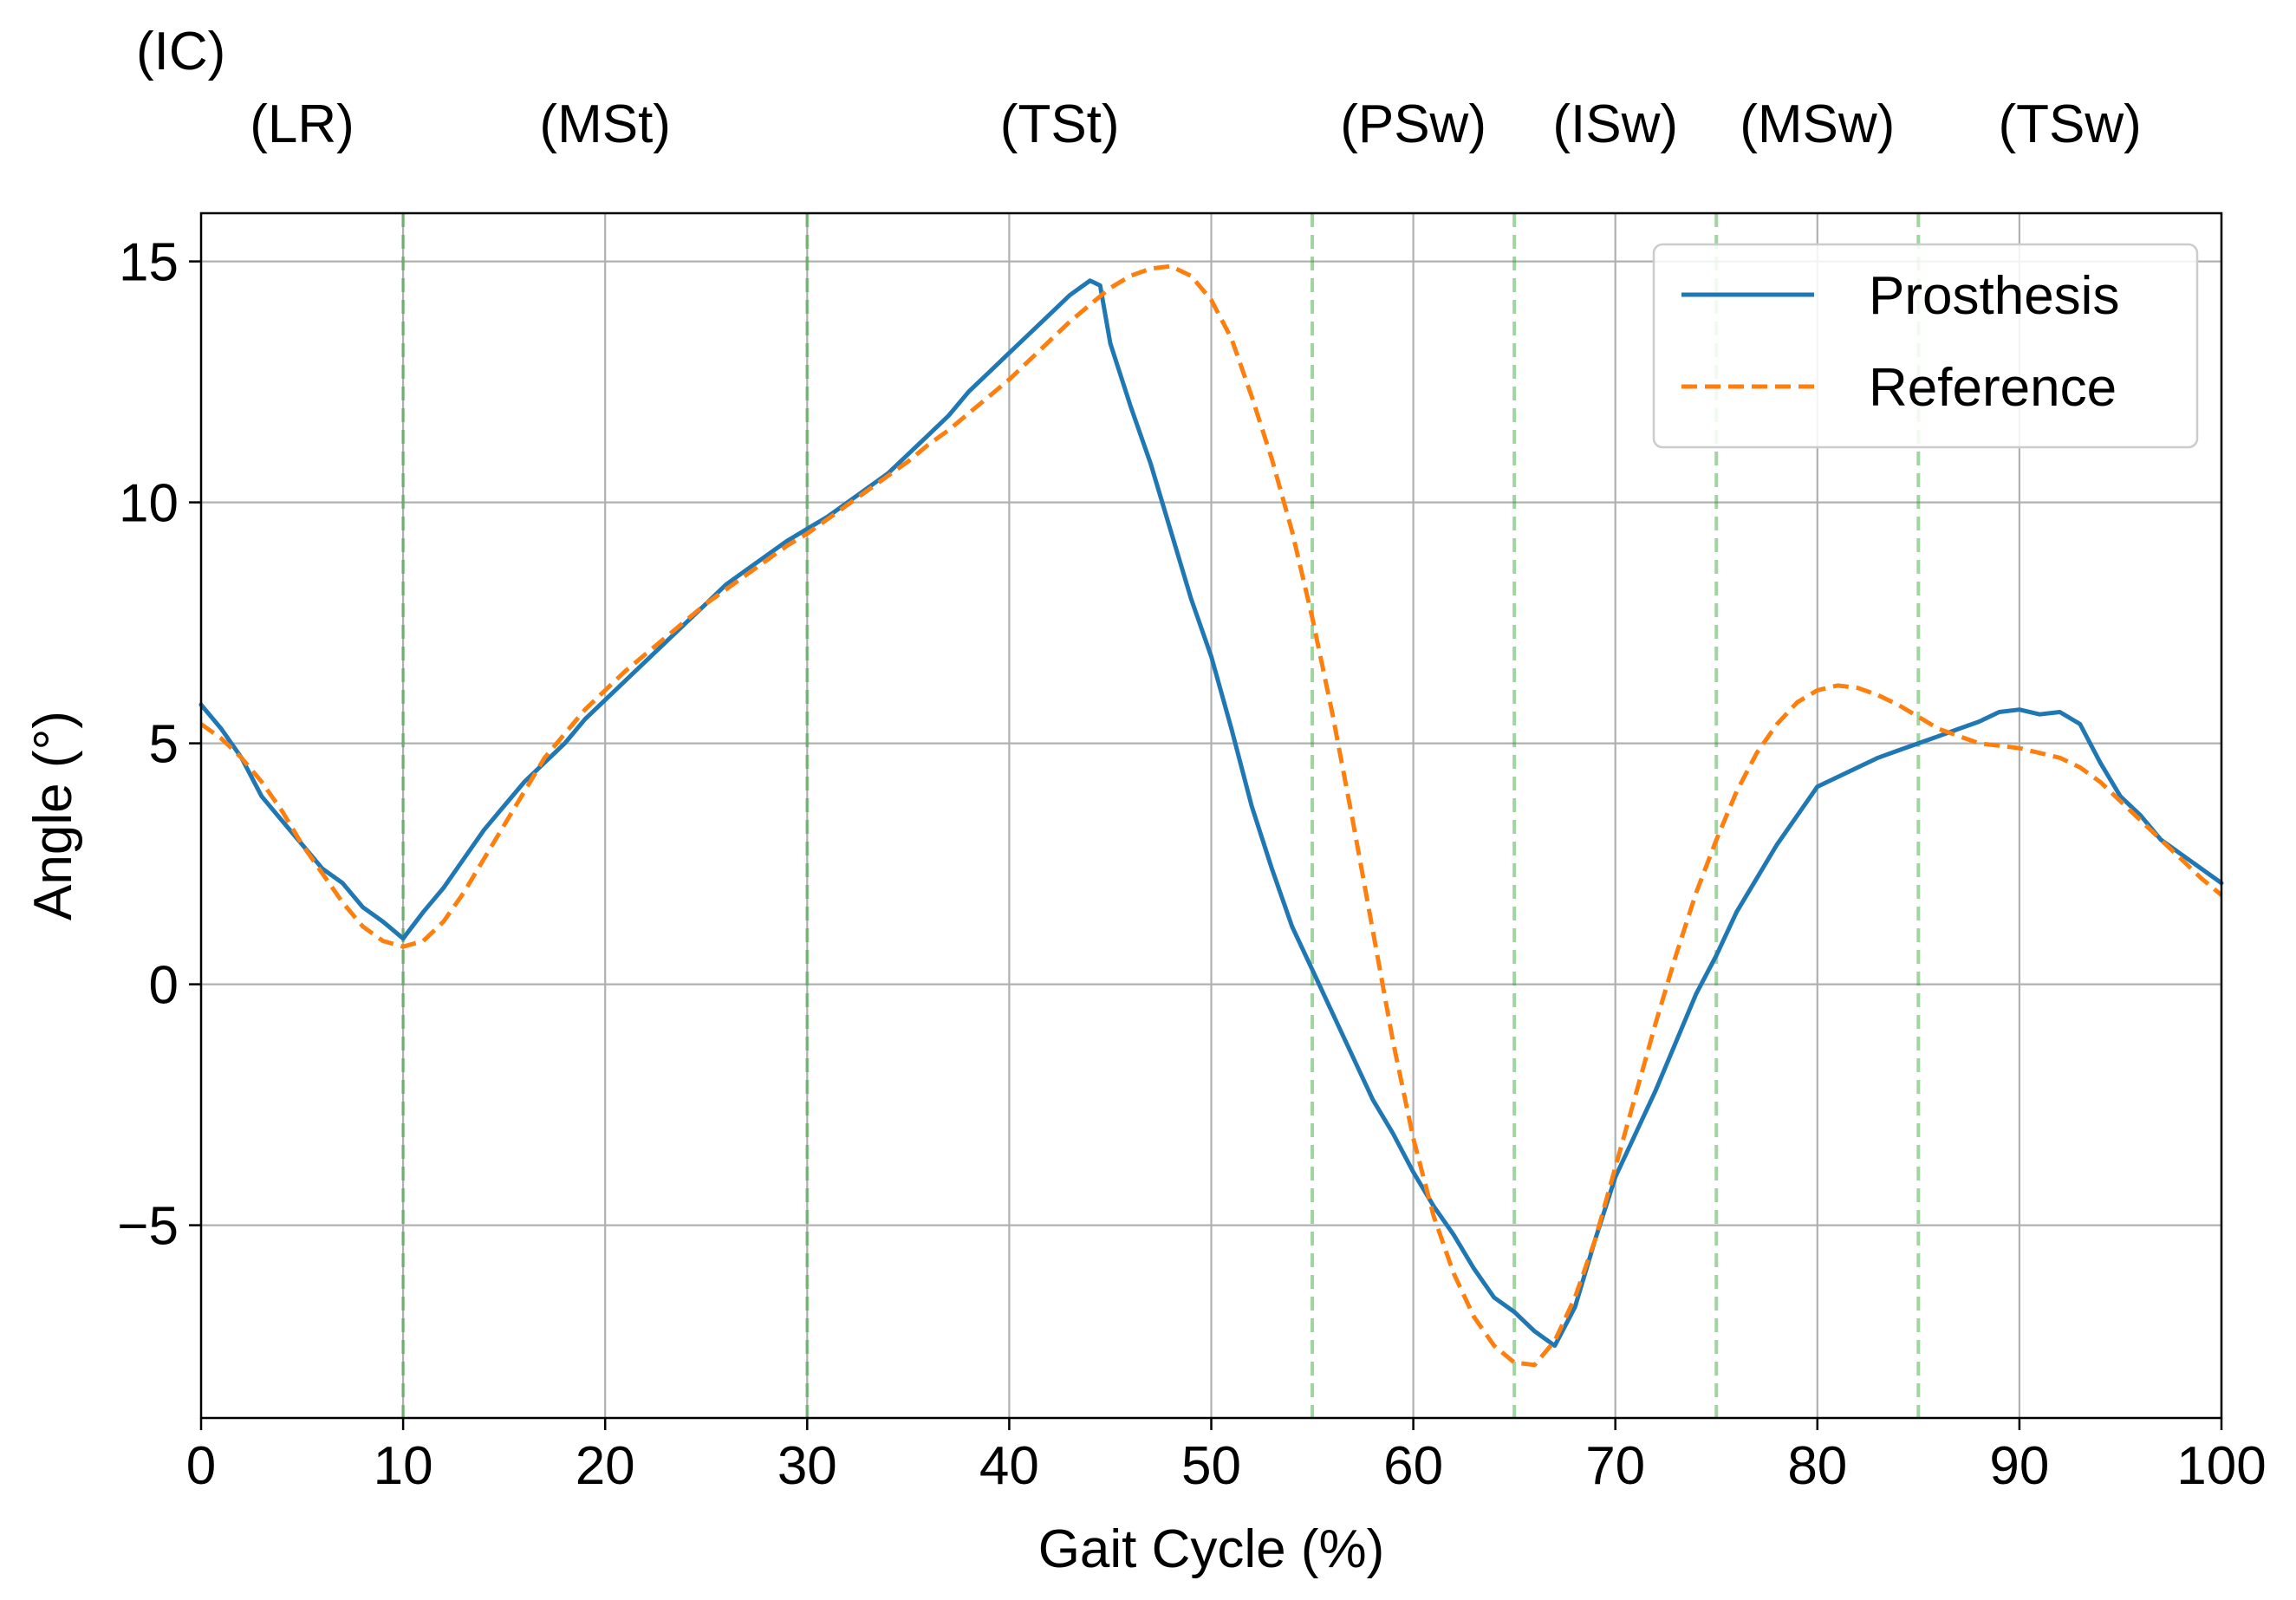 This screenshot has width=2296, height=1600. Describe the element at coordinates (1615, 1466) in the screenshot. I see `x-tick-label: 70` at that location.